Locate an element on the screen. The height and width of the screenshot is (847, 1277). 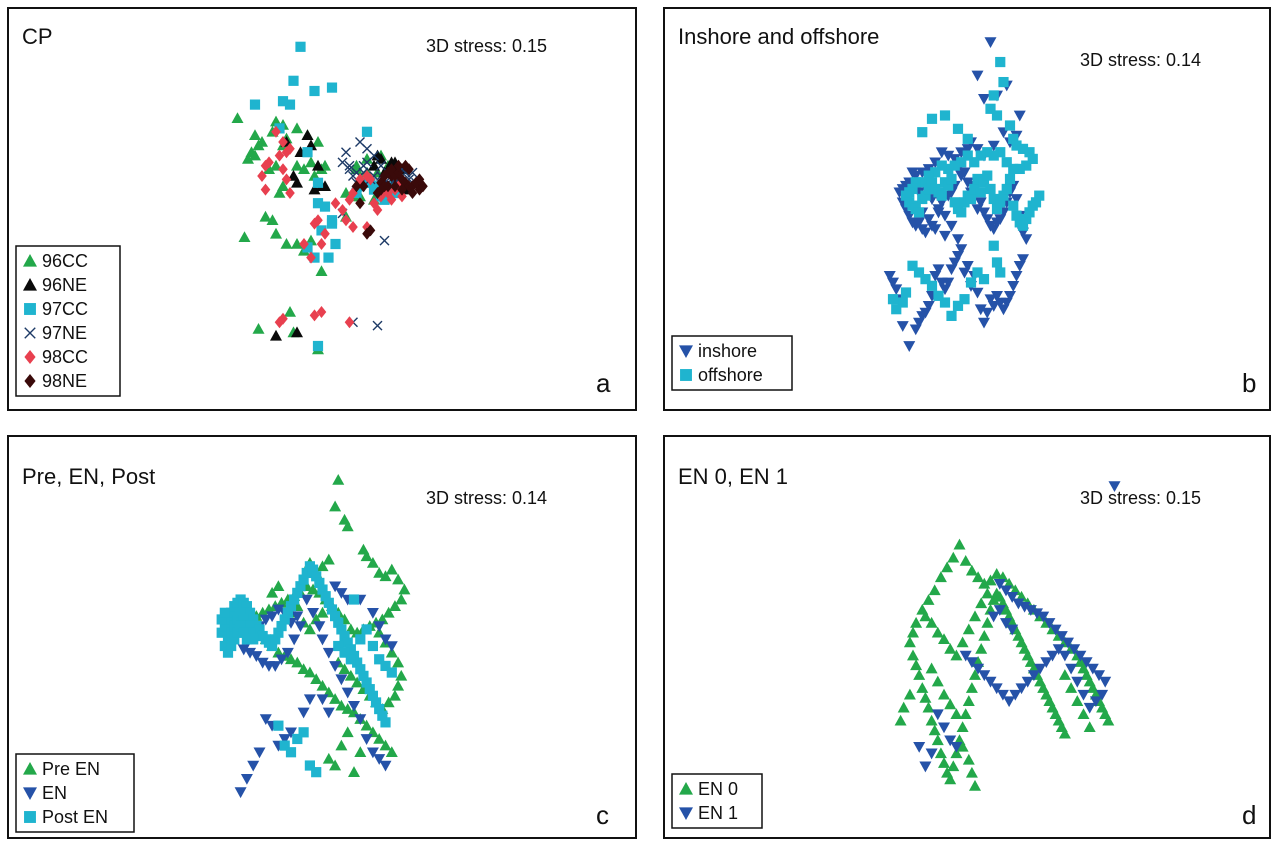
panel-c-letter: c is located at coordinates (602, 815).